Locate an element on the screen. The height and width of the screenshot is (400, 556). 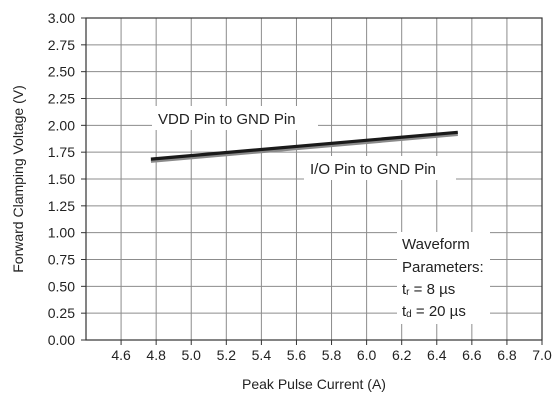
y-tick-label: 2.75 is located at coordinates (61, 45).